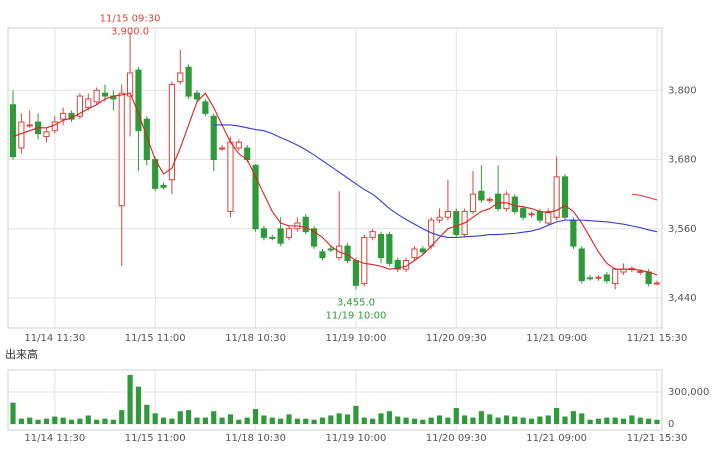 The image size is (712, 452). I want to click on annotation-time: 11/19 10:00, so click(355, 315).